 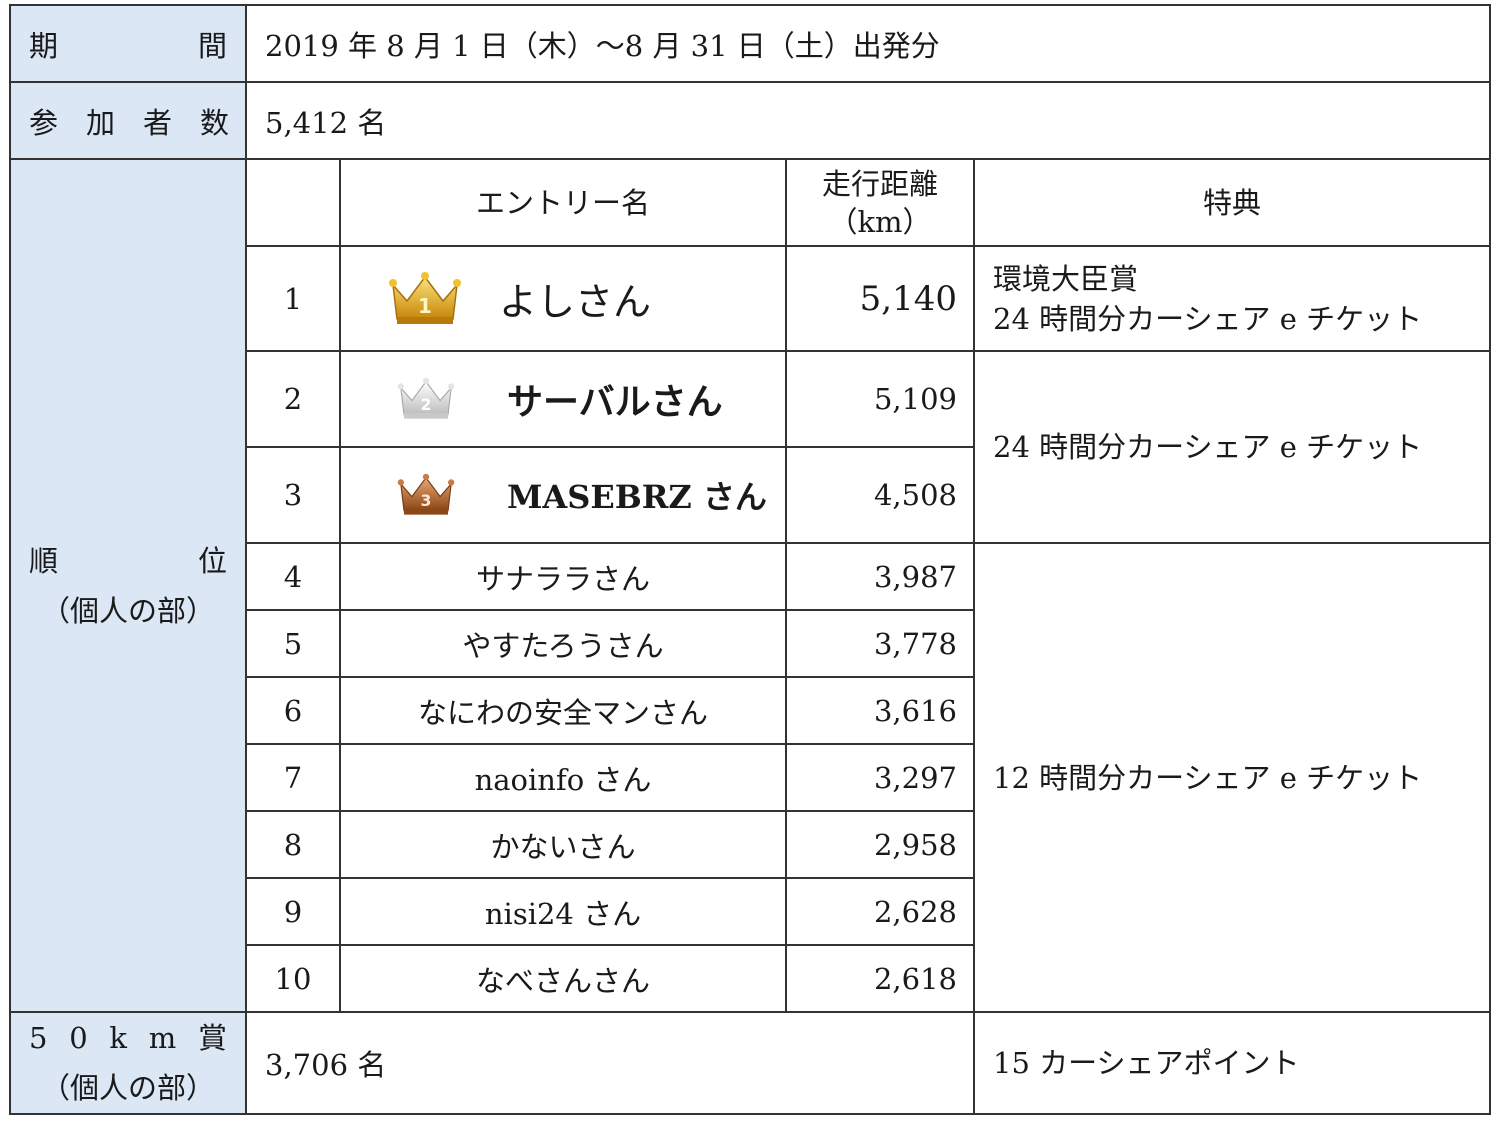 I want to click on benefit-rank4-10: 12 時間分カーシェア e チケット, so click(x=1232, y=777).